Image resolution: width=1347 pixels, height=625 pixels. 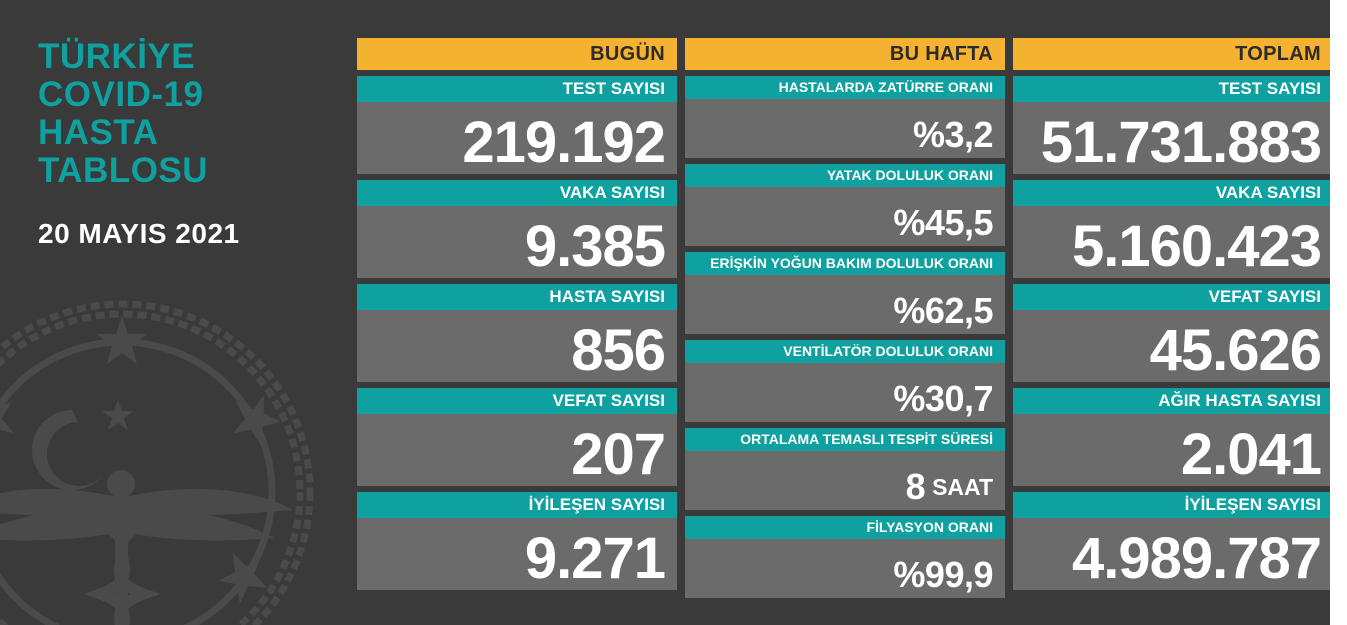 What do you see at coordinates (1171, 554) in the screenshot?
I see `stat-value: 4.989.787` at bounding box center [1171, 554].